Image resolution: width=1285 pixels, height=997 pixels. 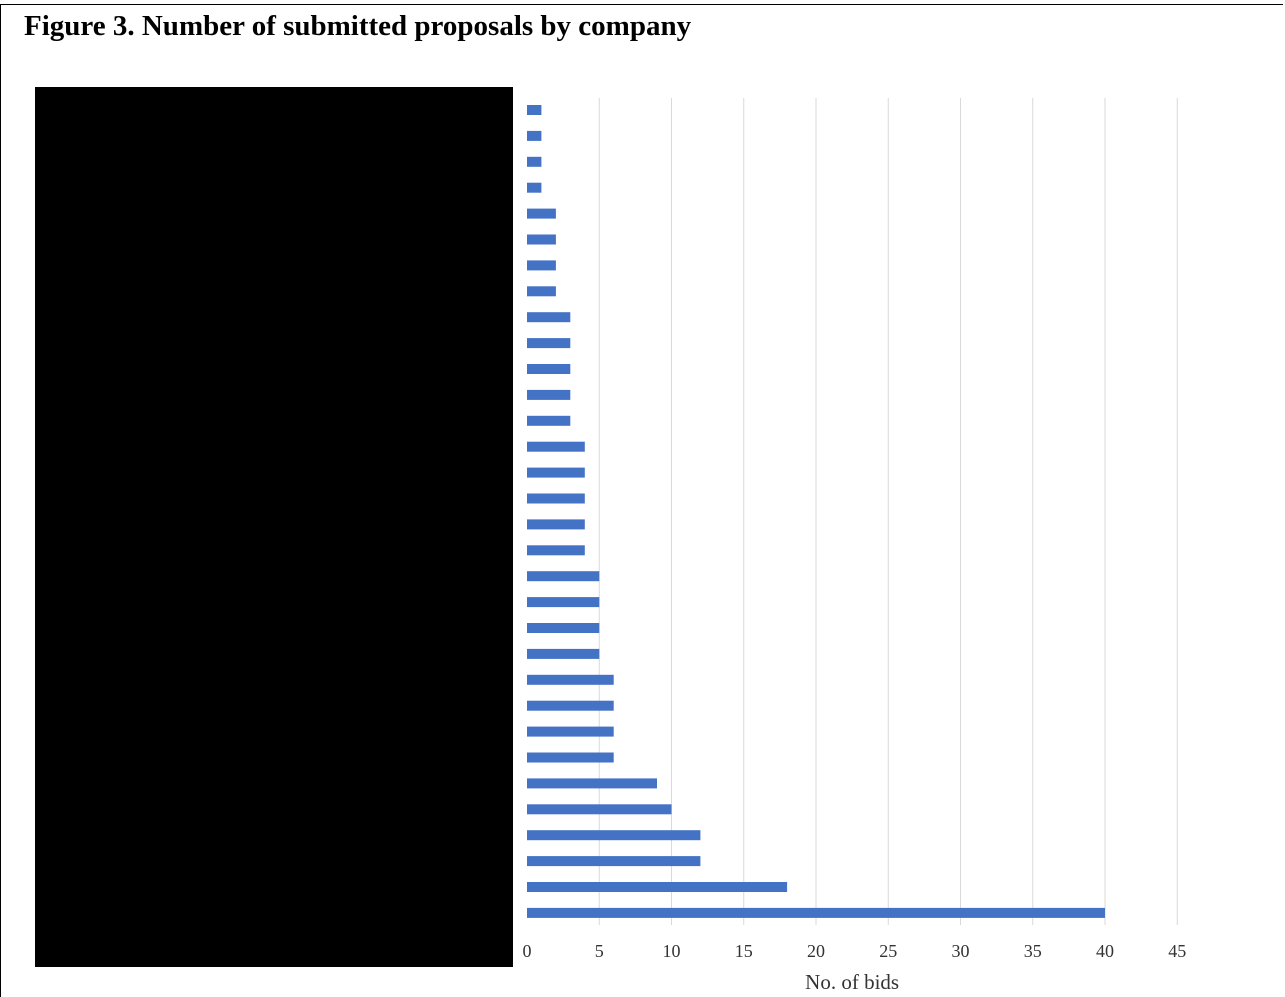 What do you see at coordinates (1177, 951) in the screenshot?
I see `x-tick-label: 45` at bounding box center [1177, 951].